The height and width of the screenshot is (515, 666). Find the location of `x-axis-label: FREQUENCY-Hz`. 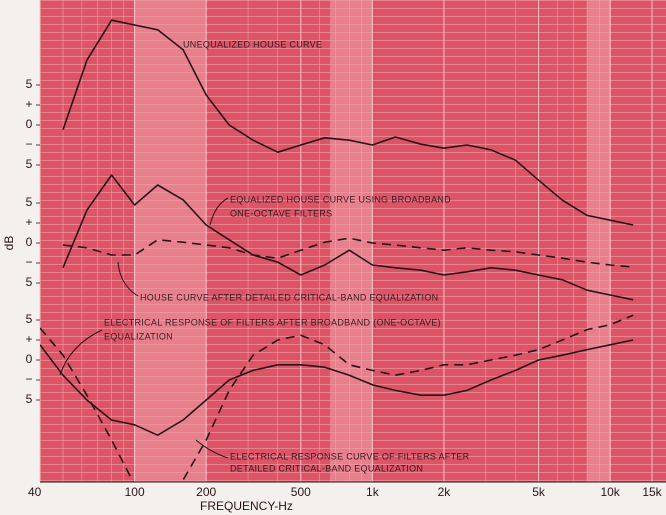

x-axis-label: FREQUENCY-Hz is located at coordinates (246, 506).